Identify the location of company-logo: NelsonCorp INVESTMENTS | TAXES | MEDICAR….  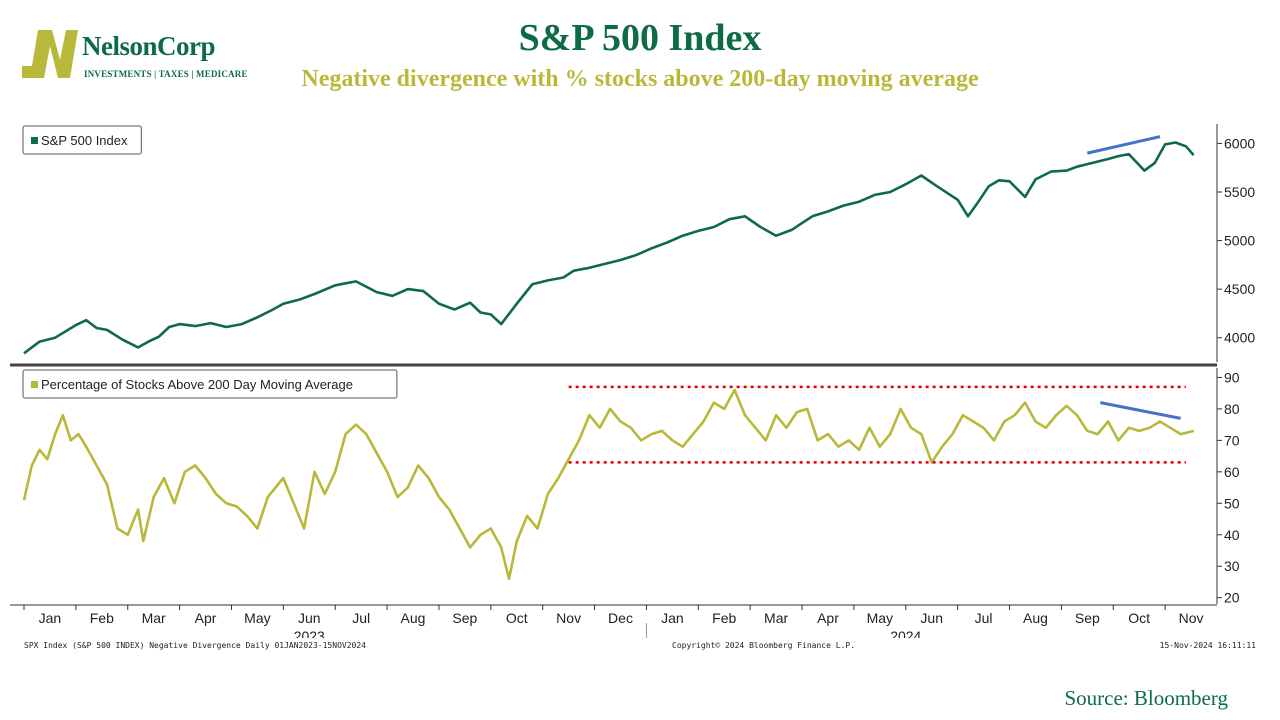
(133, 52).